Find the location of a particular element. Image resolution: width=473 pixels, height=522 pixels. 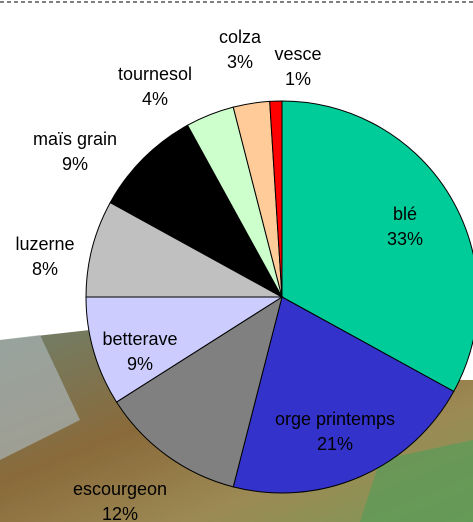

slice-label: maïs grain is located at coordinates (75, 139).